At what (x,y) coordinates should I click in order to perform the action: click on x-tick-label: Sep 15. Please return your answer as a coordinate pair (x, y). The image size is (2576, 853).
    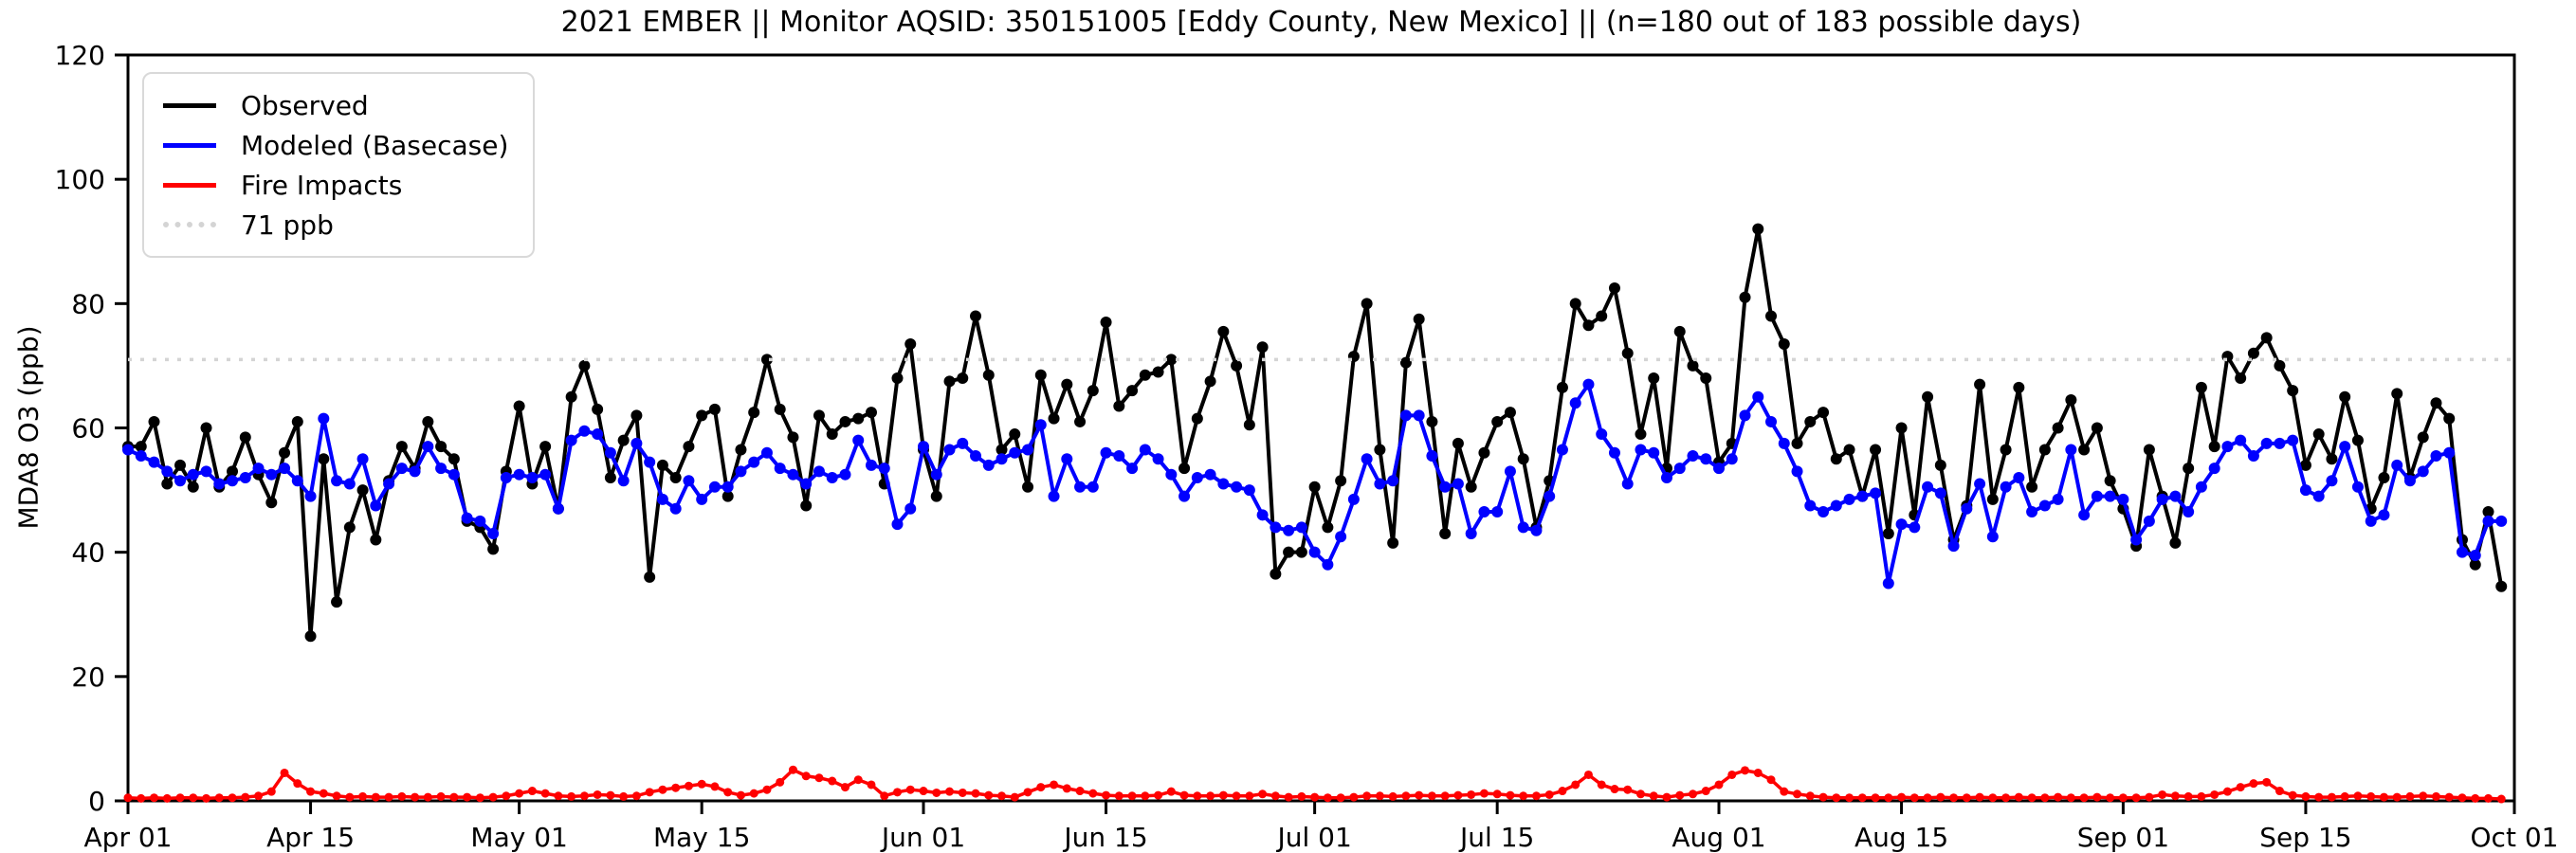
    Looking at the image, I should click on (2305, 837).